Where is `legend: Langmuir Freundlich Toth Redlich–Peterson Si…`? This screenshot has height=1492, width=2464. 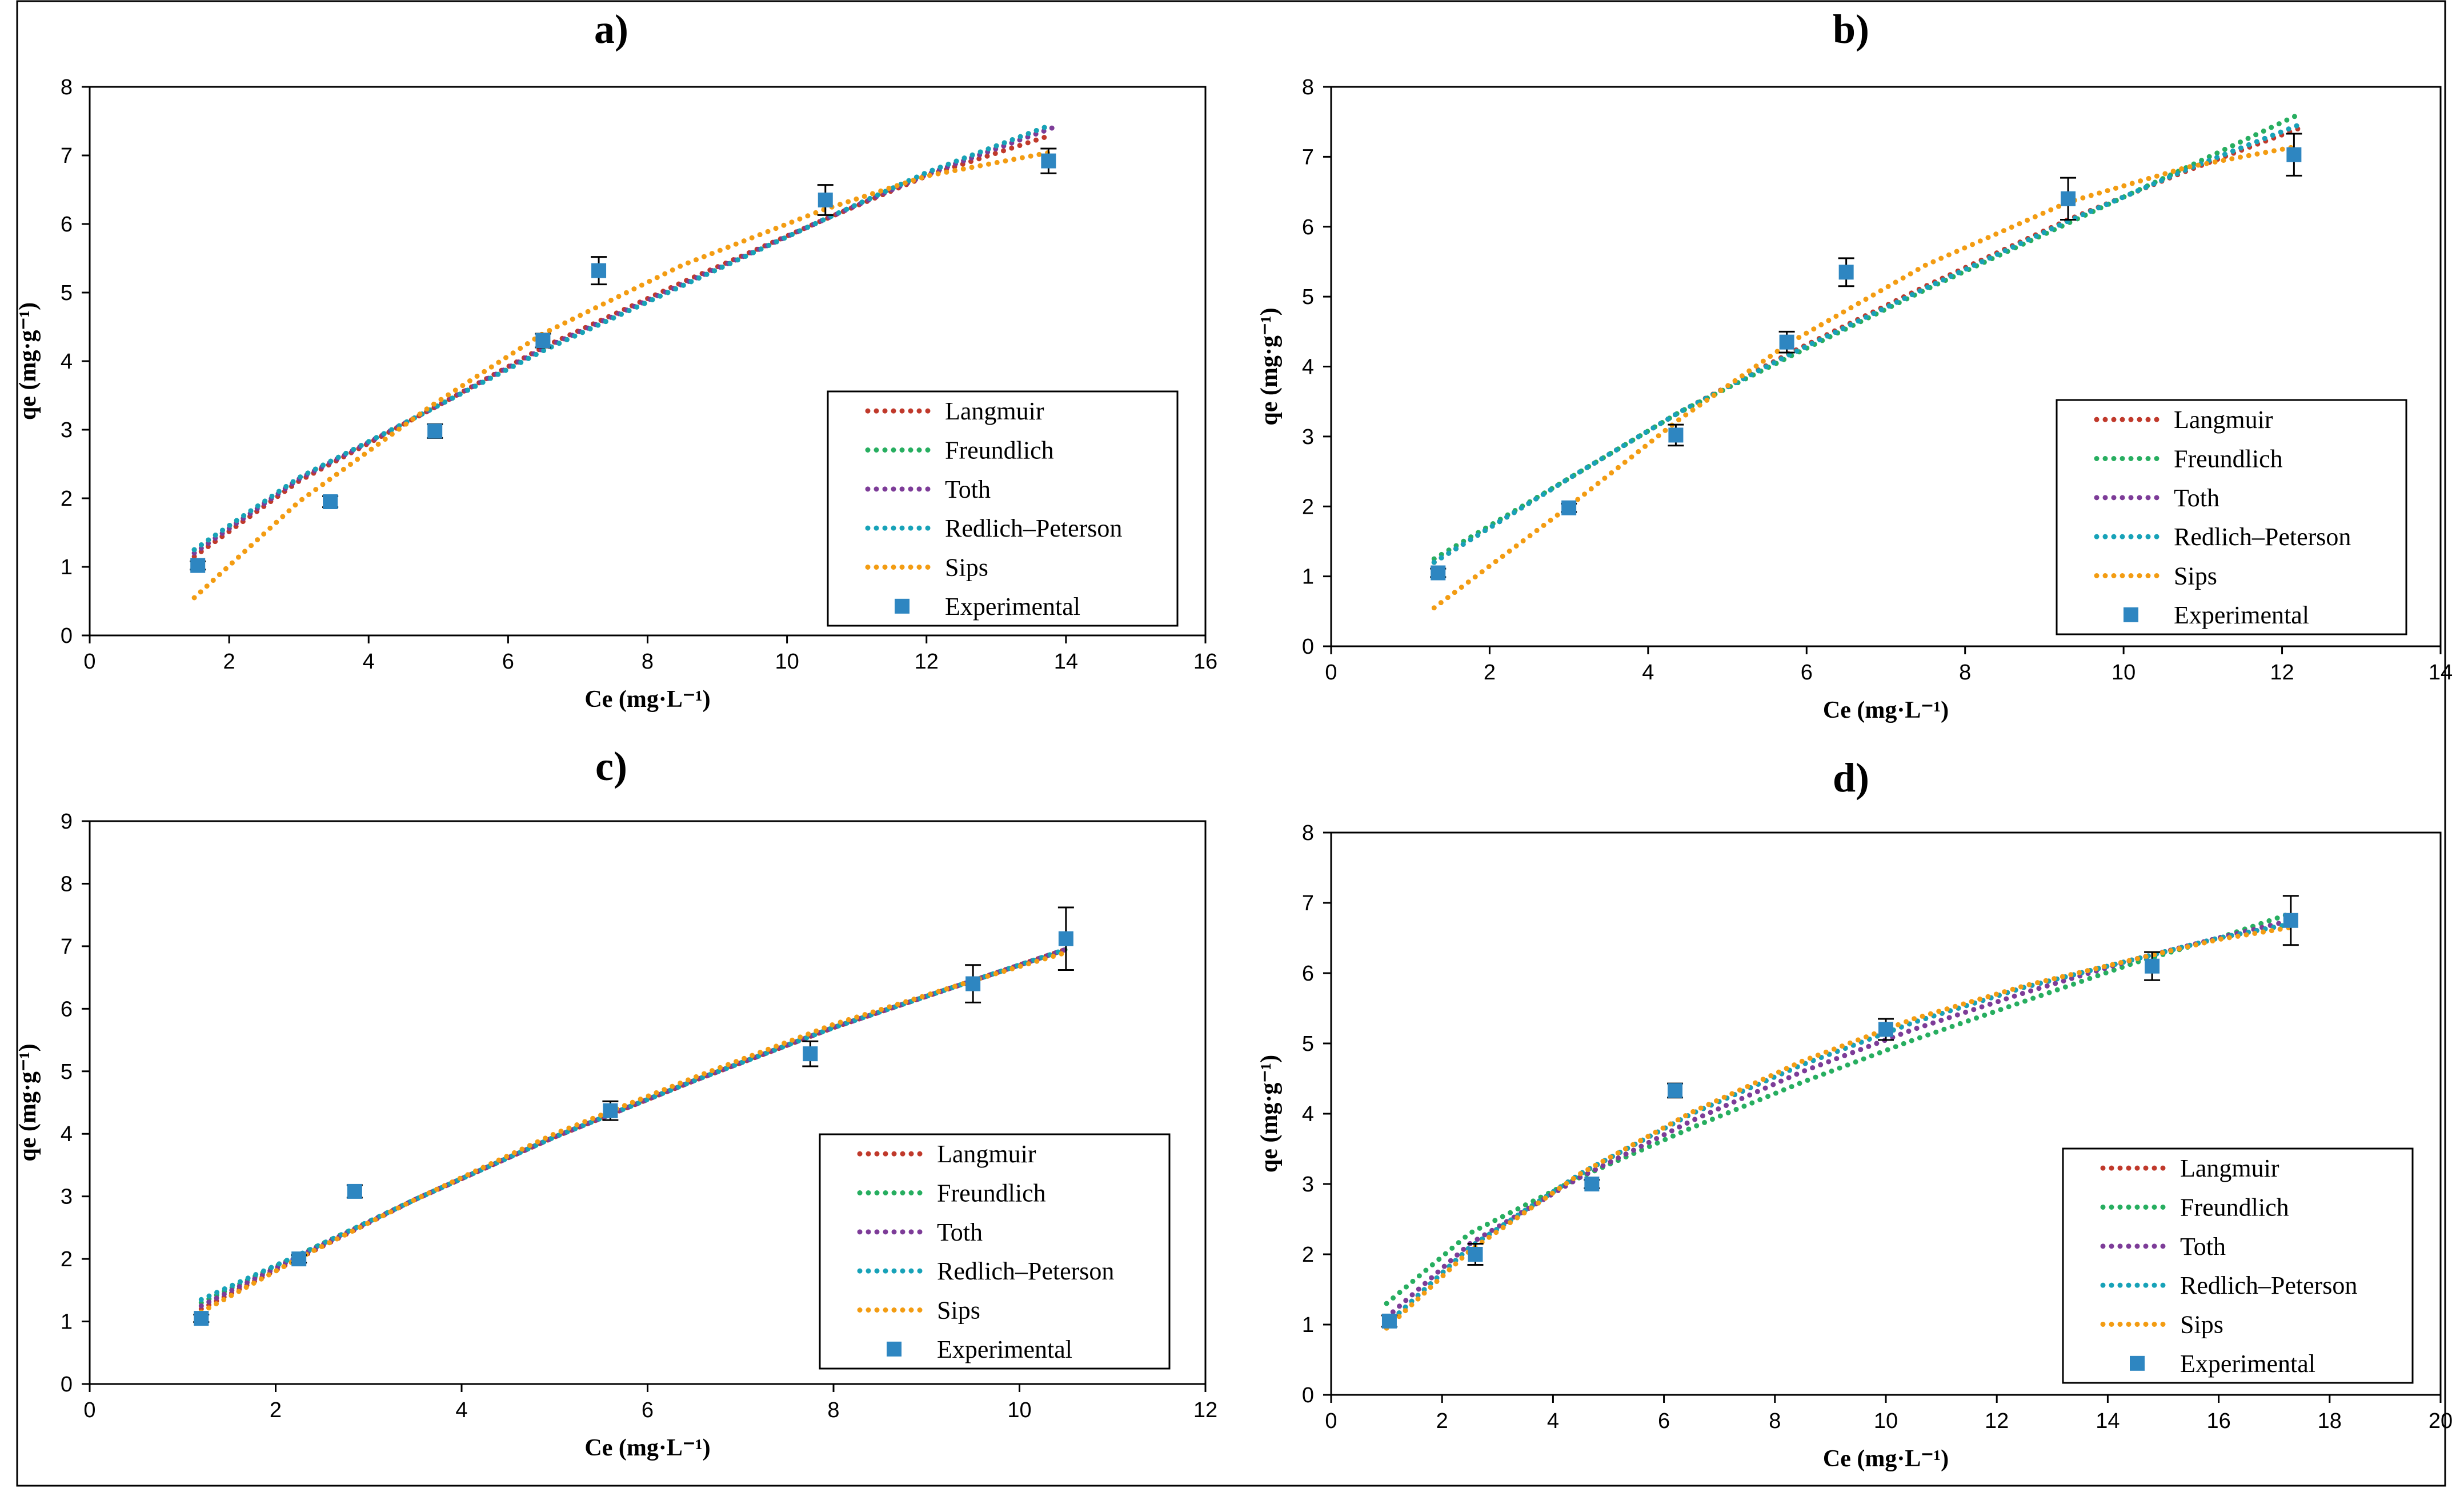
legend: Langmuir Freundlich Toth Redlich–Peterson Si… is located at coordinates (2231, 517).